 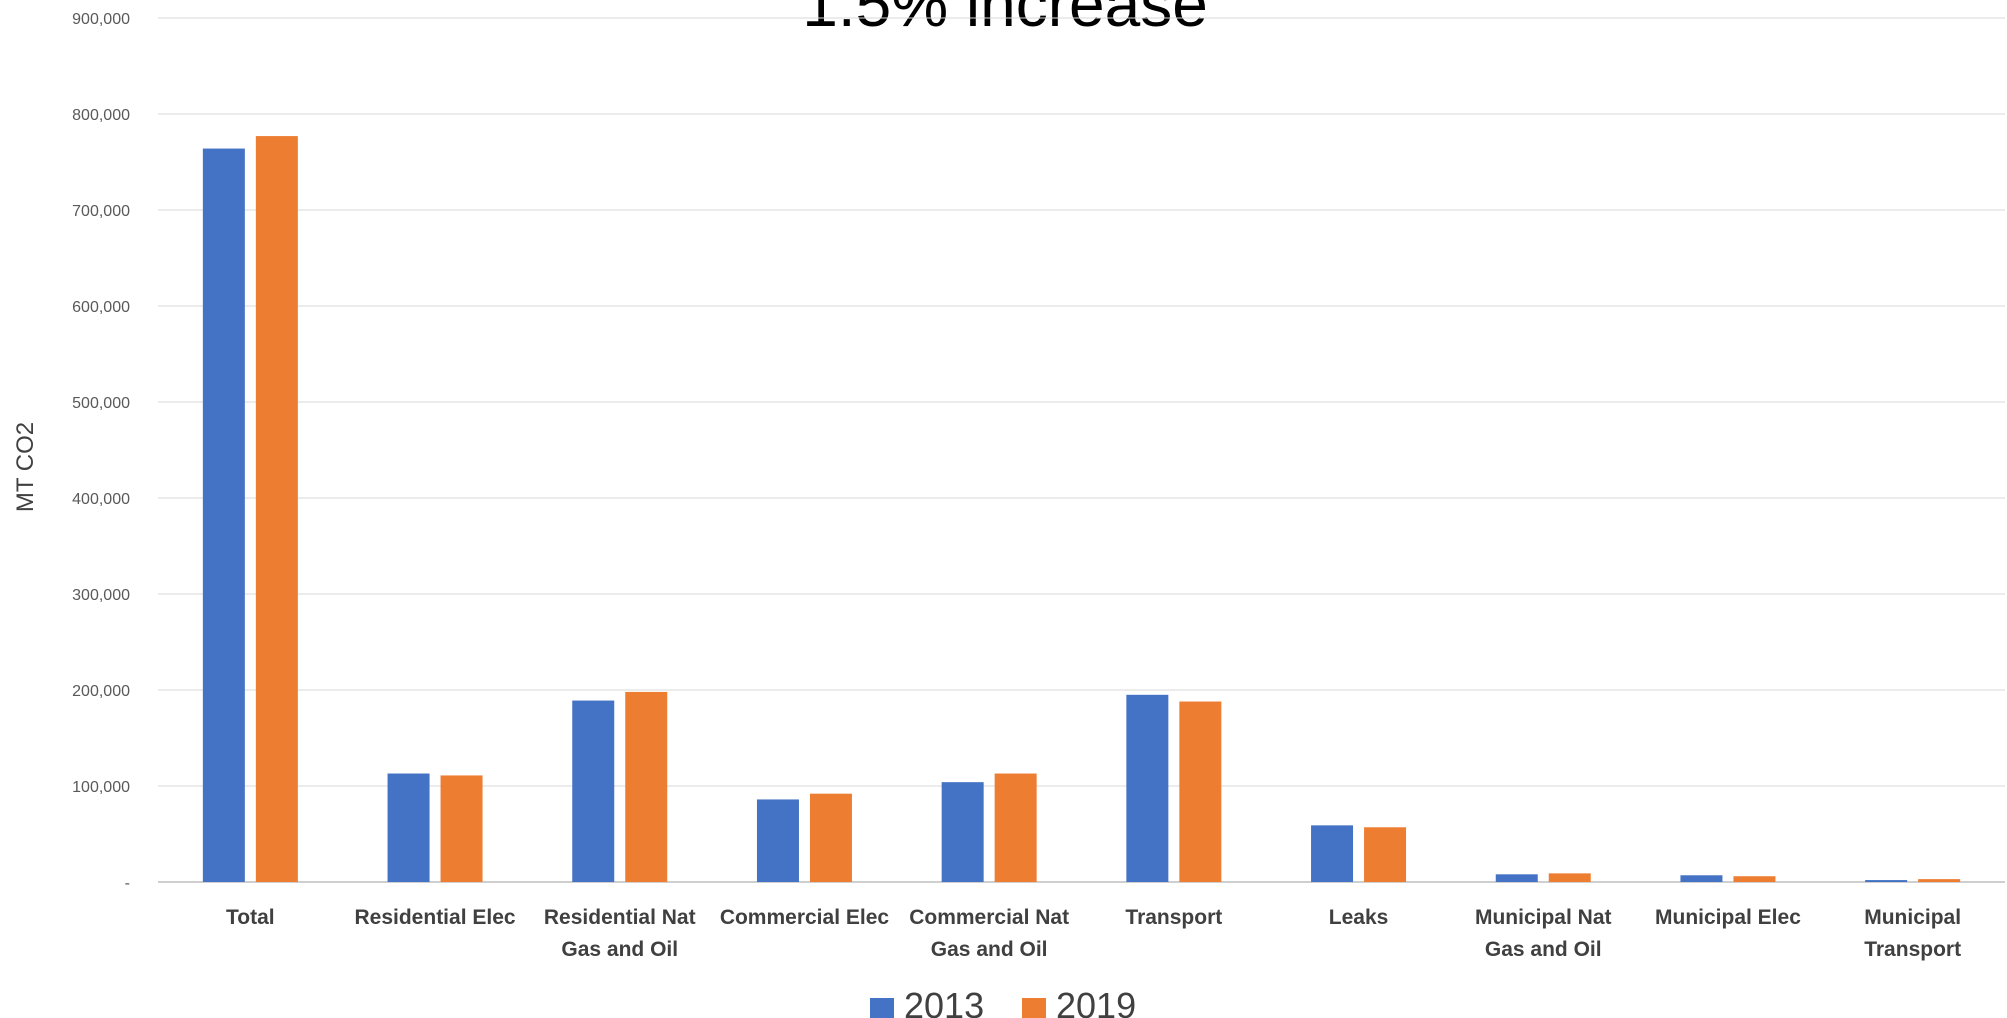 What do you see at coordinates (882, 1008) in the screenshot?
I see `legend-swatch-2013` at bounding box center [882, 1008].